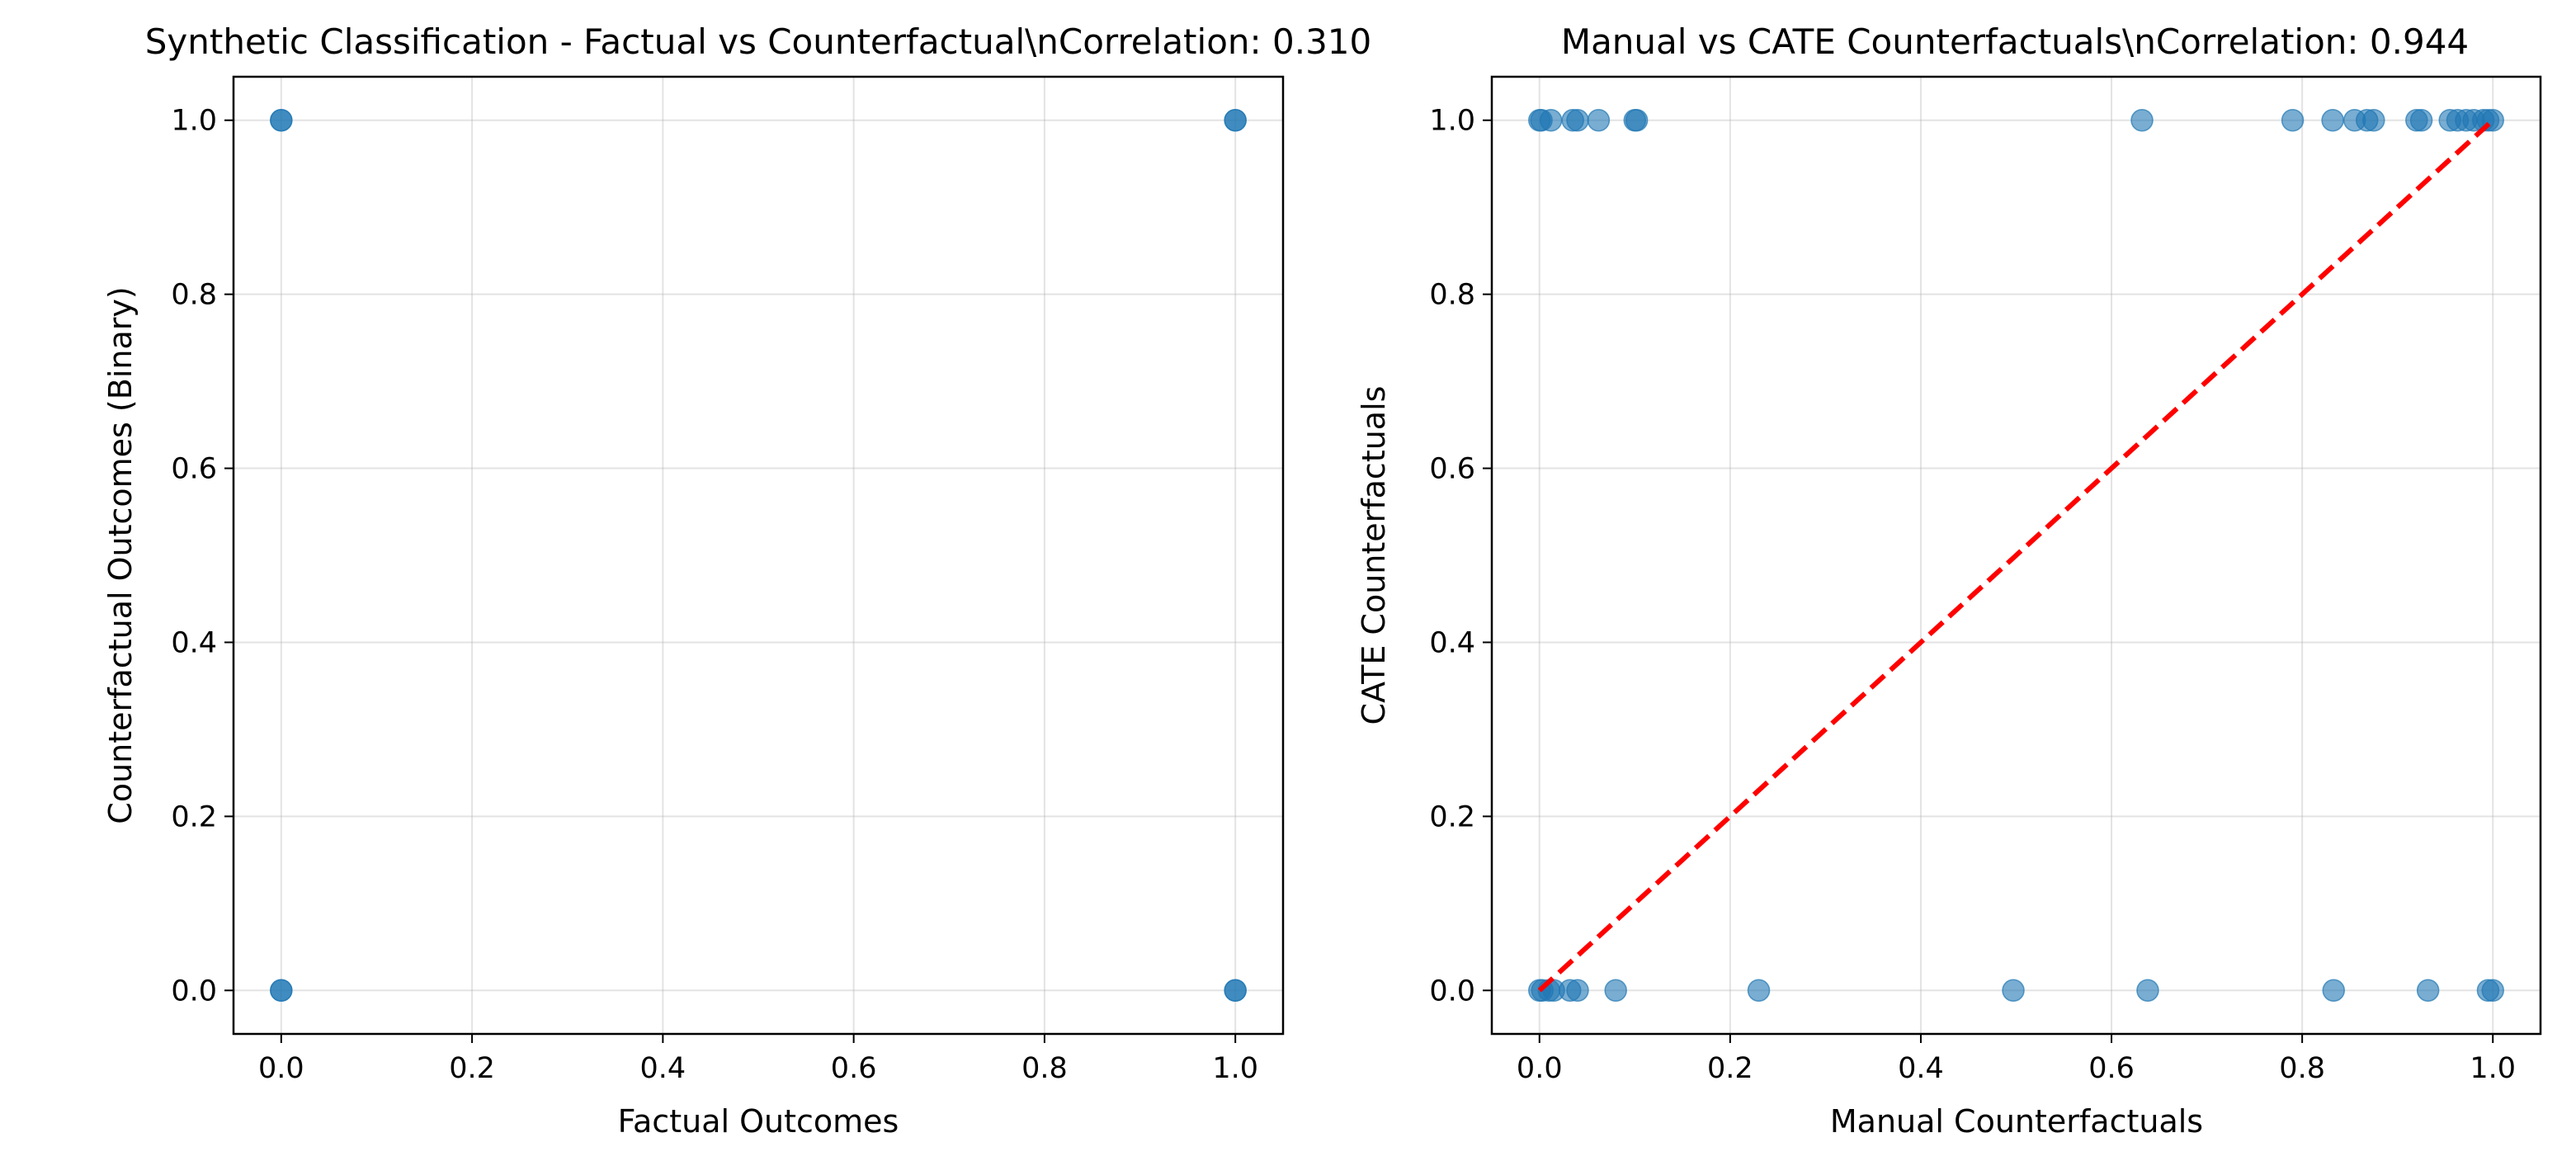  What do you see at coordinates (194, 295) in the screenshot?
I see `left-chart-y-tick-label: 0.8` at bounding box center [194, 295].